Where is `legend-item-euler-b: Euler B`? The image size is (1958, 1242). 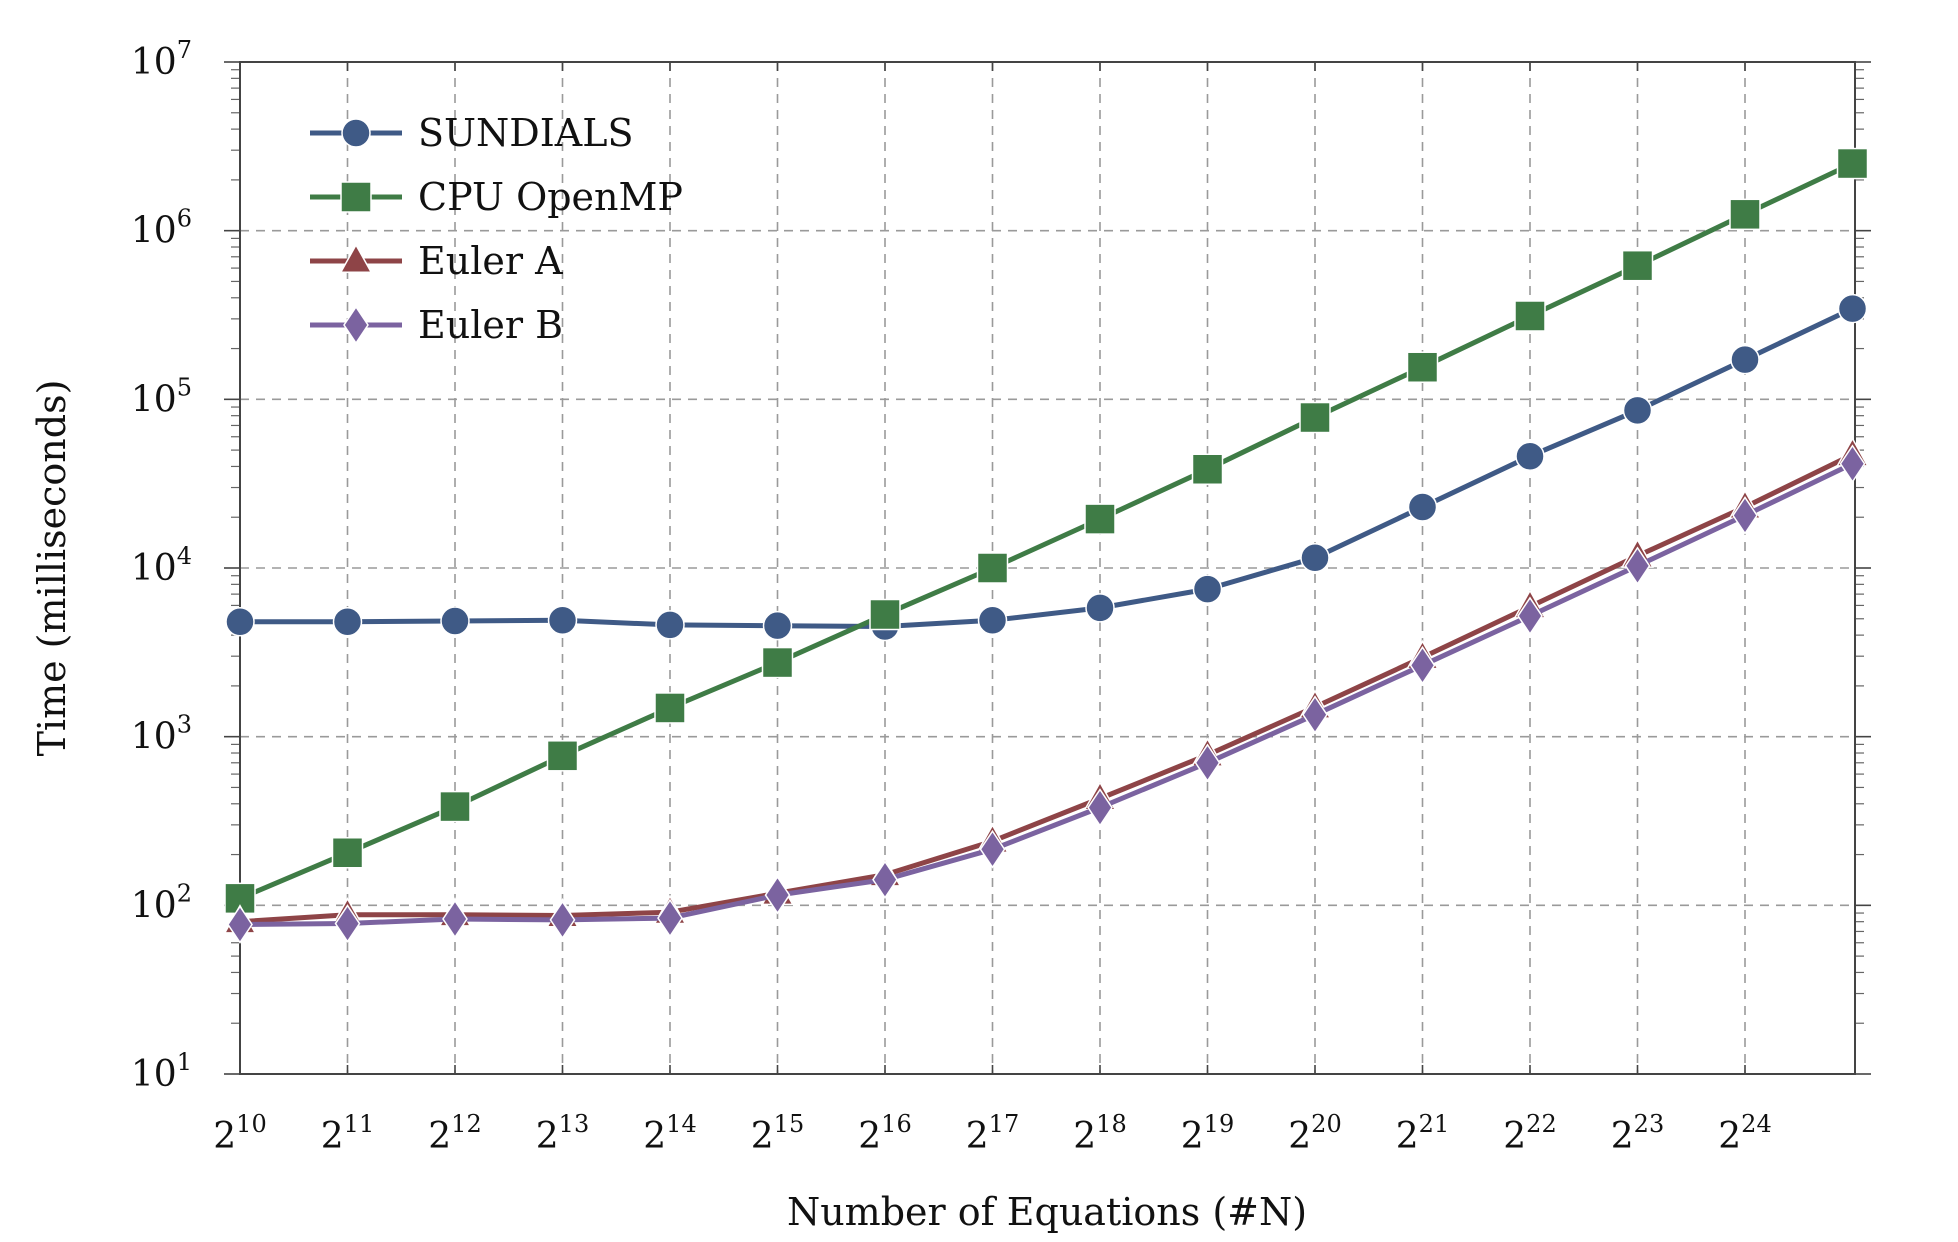
legend-item-euler-b: Euler B is located at coordinates (436, 325).